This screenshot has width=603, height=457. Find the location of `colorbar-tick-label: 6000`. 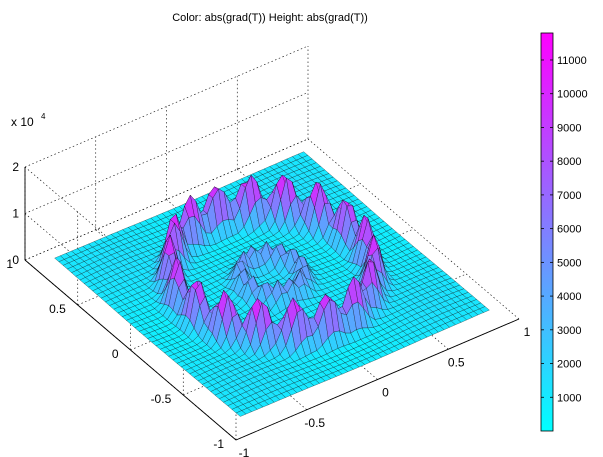

colorbar-tick-label: 6000 is located at coordinates (569, 230).